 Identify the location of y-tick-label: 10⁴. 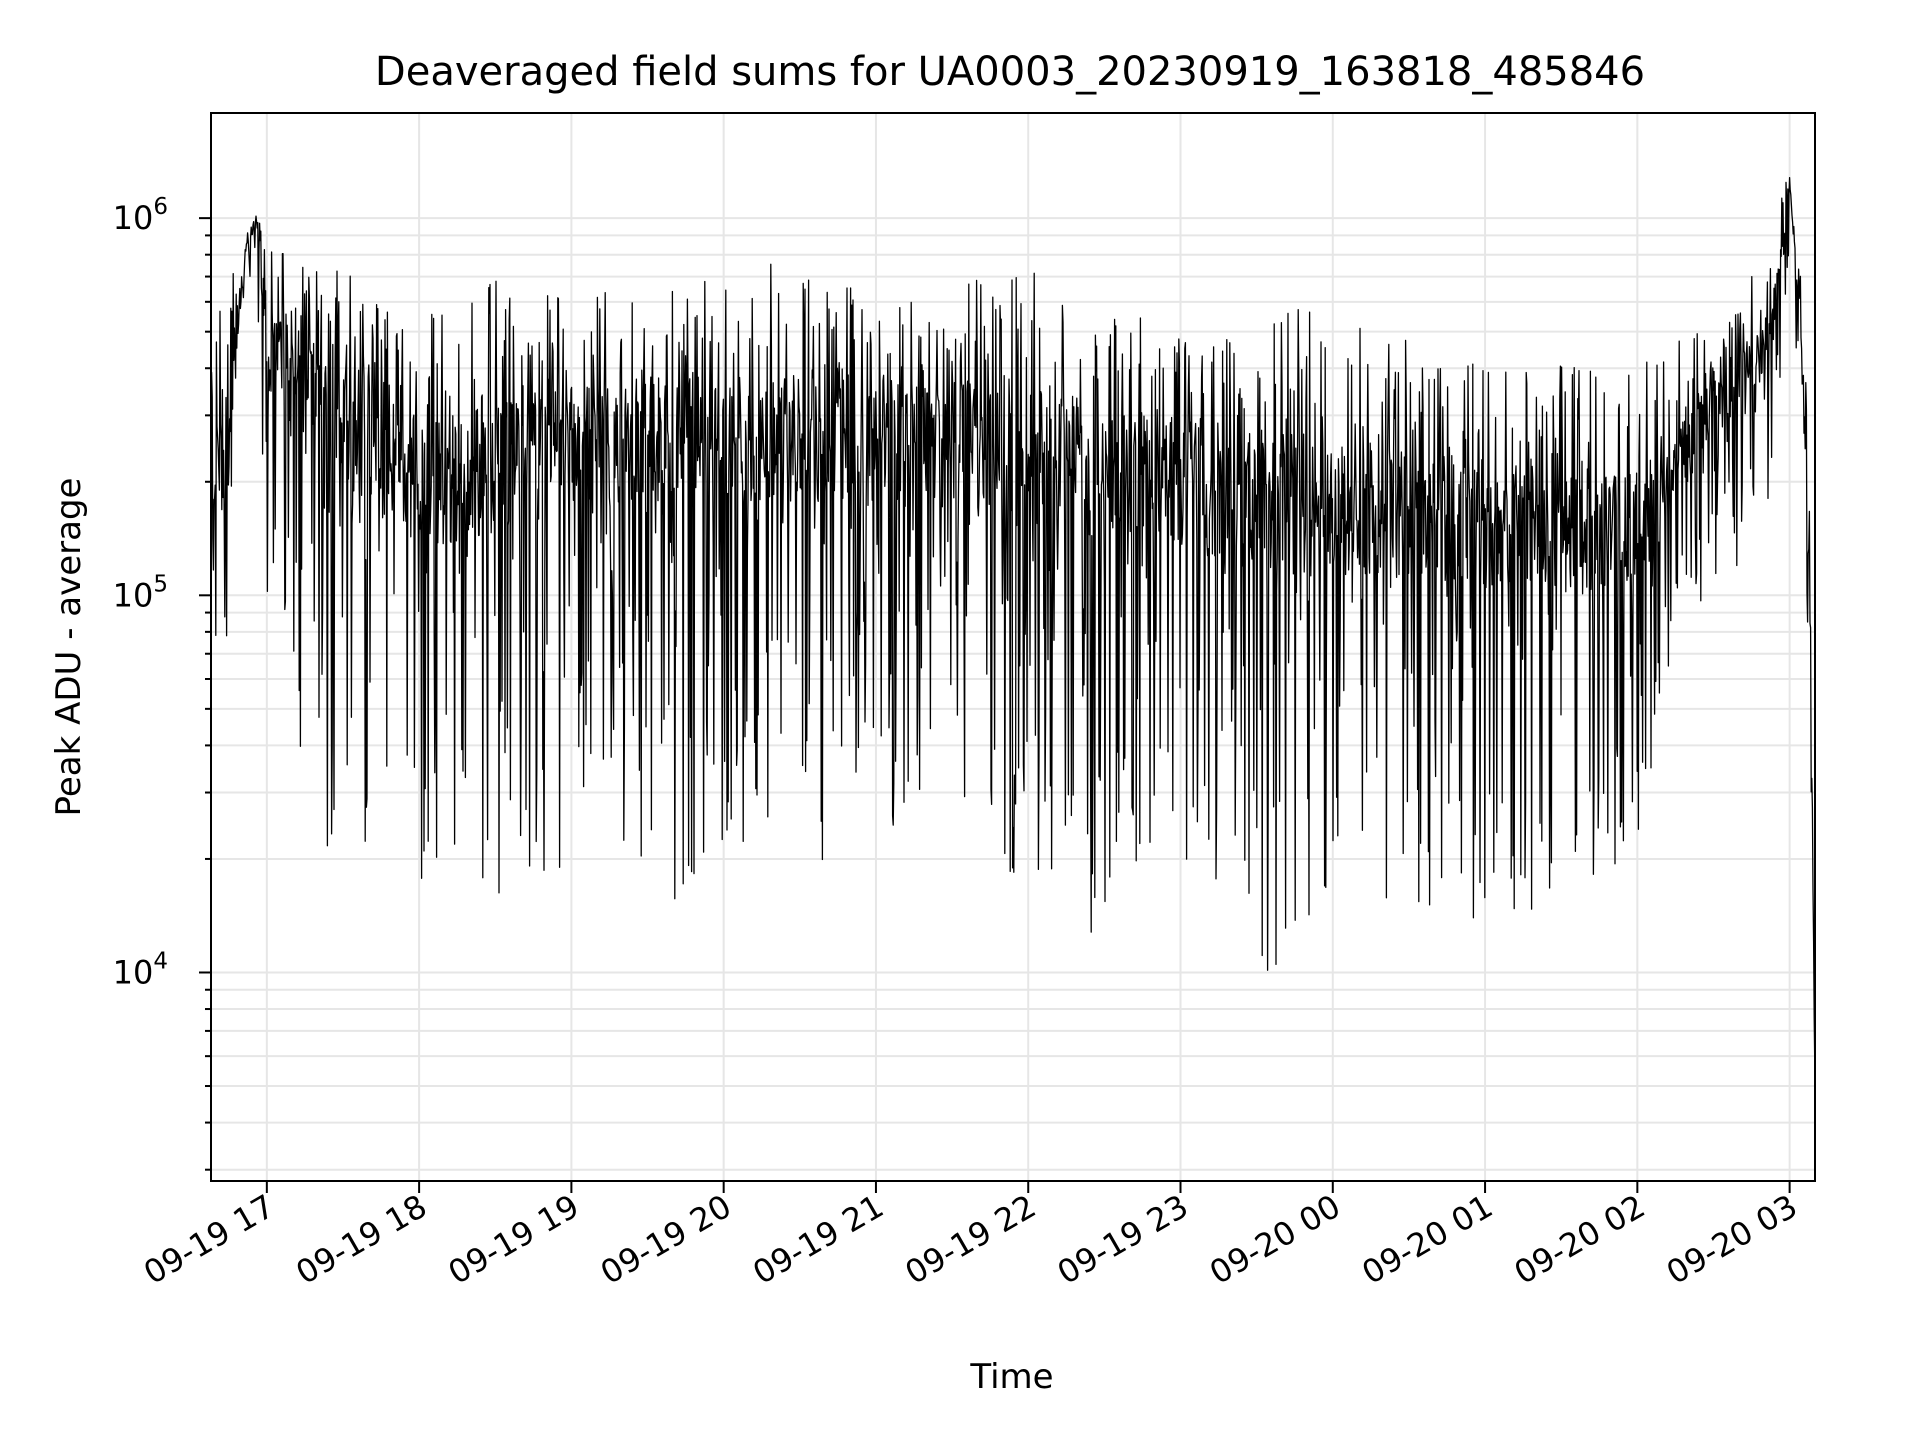
(140, 969).